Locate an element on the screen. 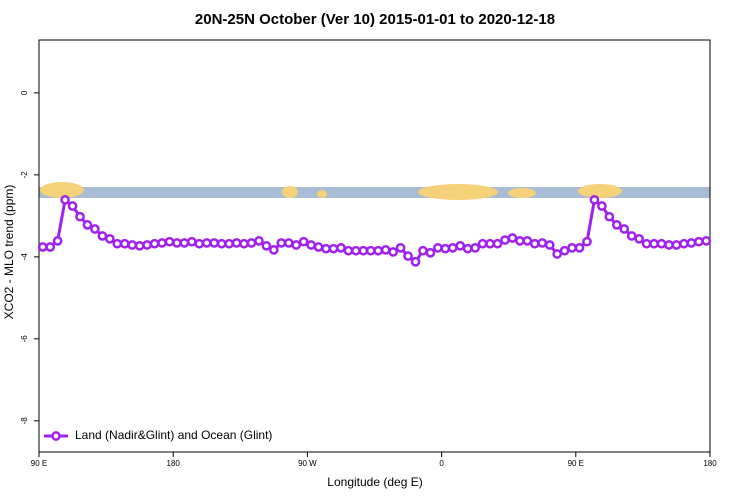  x-tick-label: 0 is located at coordinates (441, 463).